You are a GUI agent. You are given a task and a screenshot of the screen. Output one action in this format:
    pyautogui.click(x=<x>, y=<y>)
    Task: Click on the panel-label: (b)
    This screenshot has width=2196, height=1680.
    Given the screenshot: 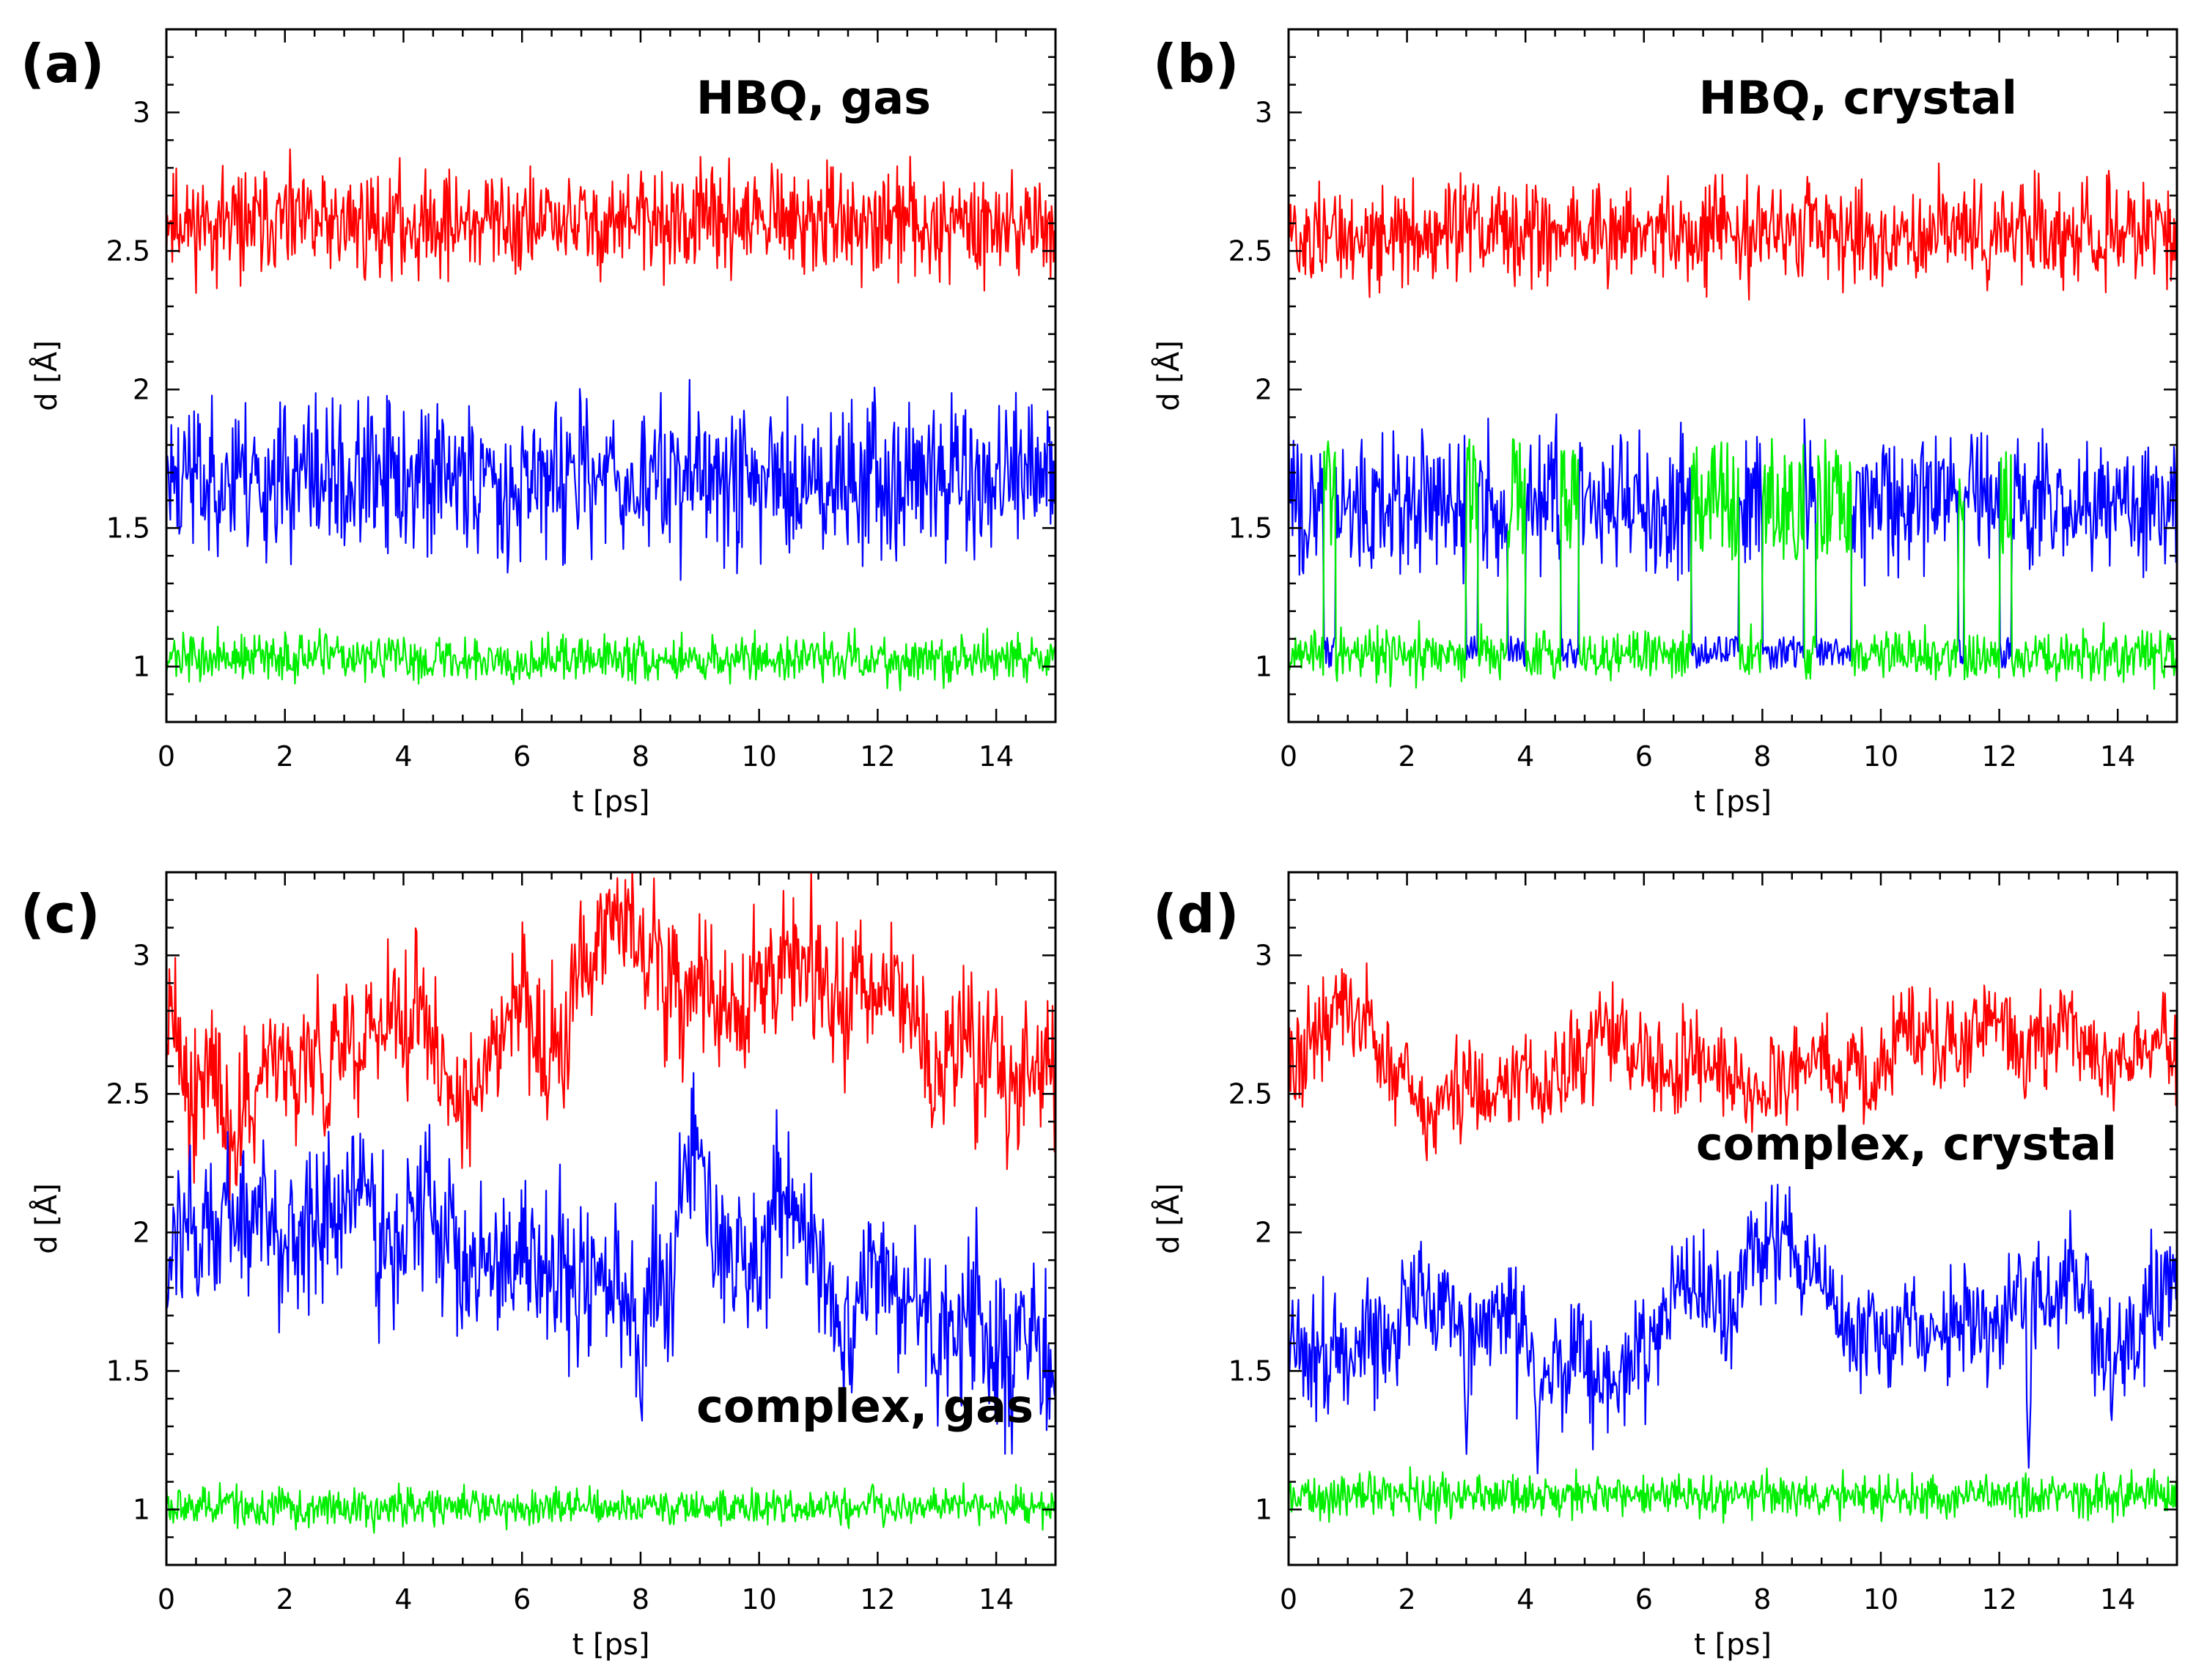 What is the action you would take?
    pyautogui.click(x=1196, y=64)
    